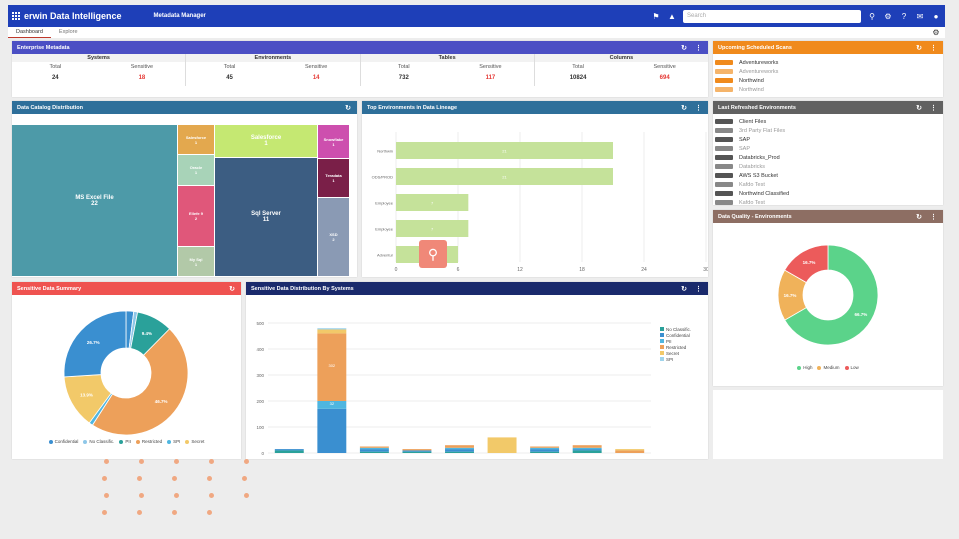 This screenshot has width=959, height=539. Describe the element at coordinates (229, 74) in the screenshot. I see `total-cell: Total 45` at that location.